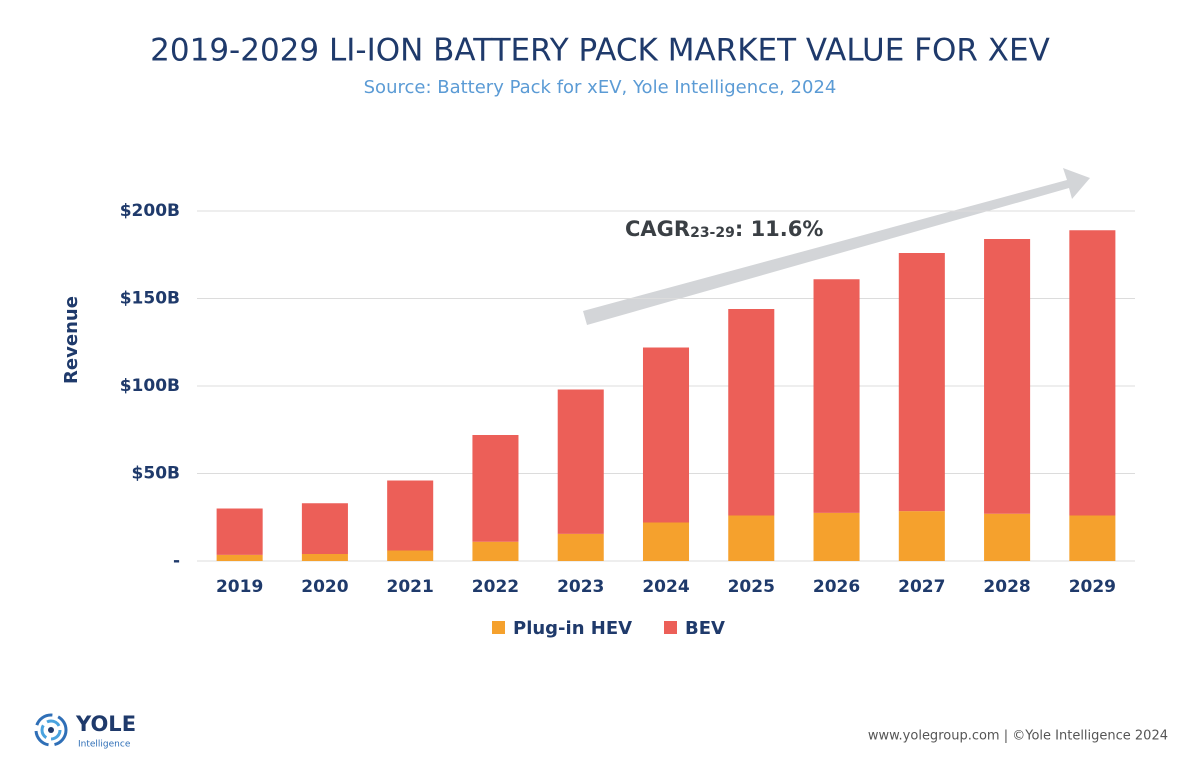  What do you see at coordinates (751, 587) in the screenshot?
I see `x-tick-label: 2025` at bounding box center [751, 587].